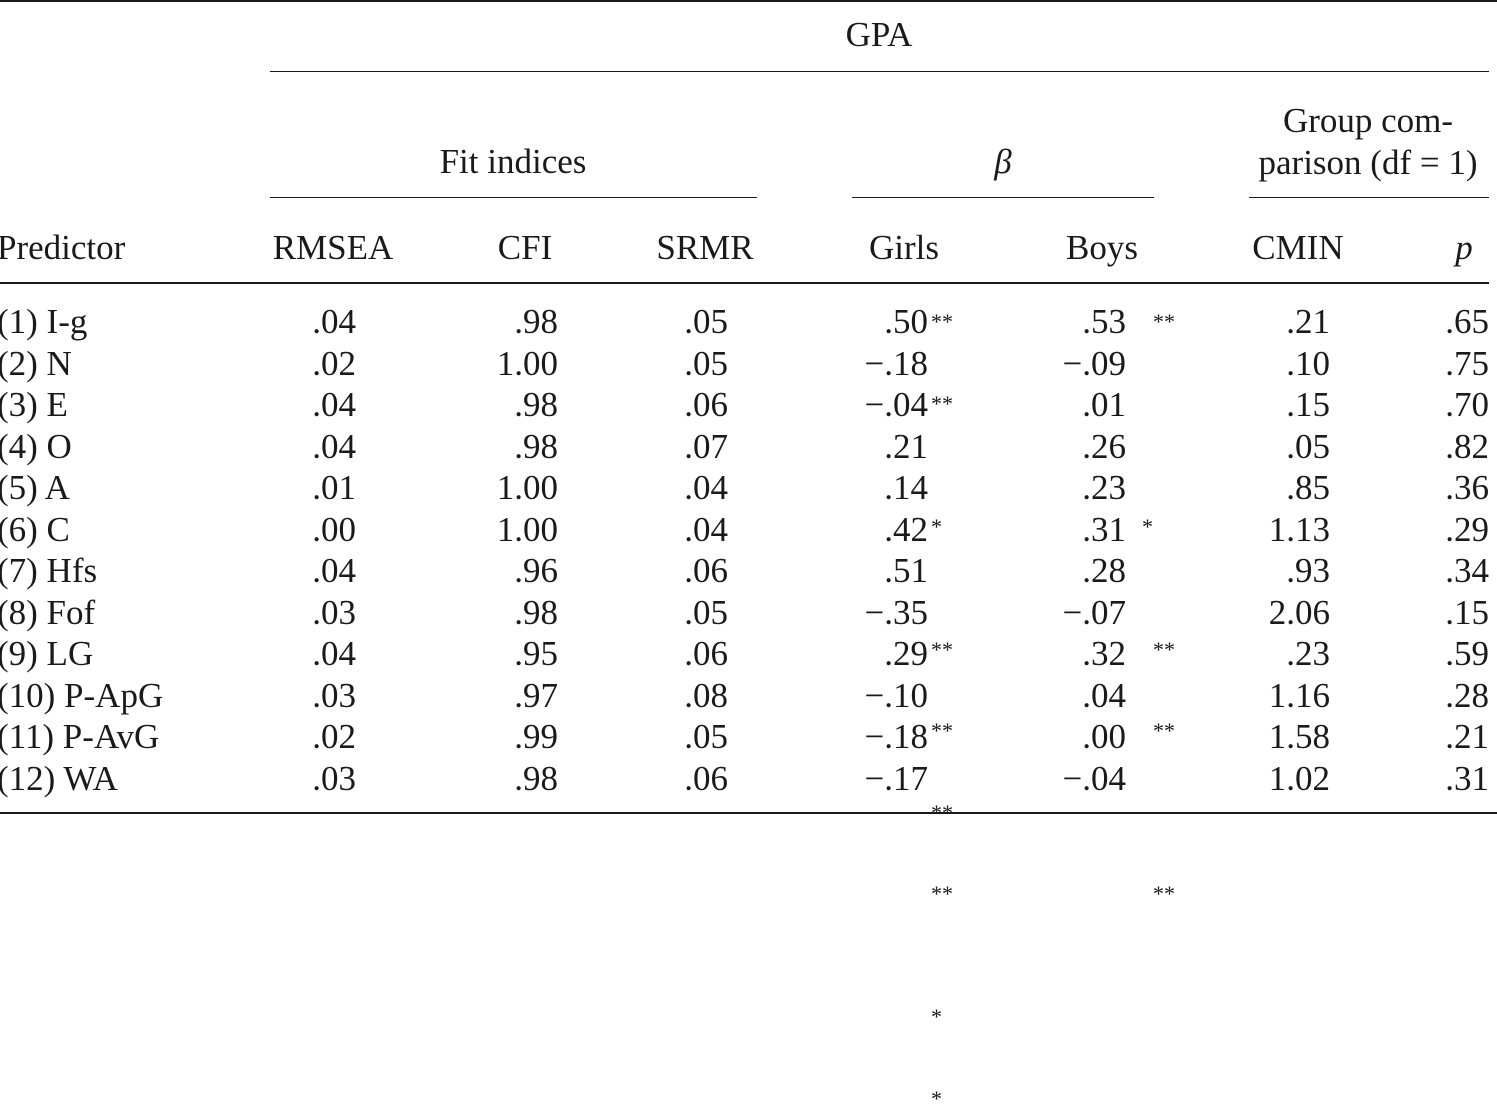 The width and height of the screenshot is (1497, 1111). I want to click on cmin-cell: .23, so click(1308, 653).